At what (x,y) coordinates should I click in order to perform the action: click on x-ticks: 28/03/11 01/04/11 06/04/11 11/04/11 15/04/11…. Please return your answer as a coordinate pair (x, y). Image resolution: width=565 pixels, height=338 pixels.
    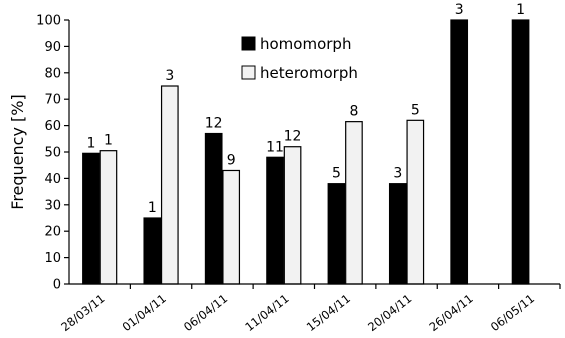
    Looking at the image, I should click on (309, 309).